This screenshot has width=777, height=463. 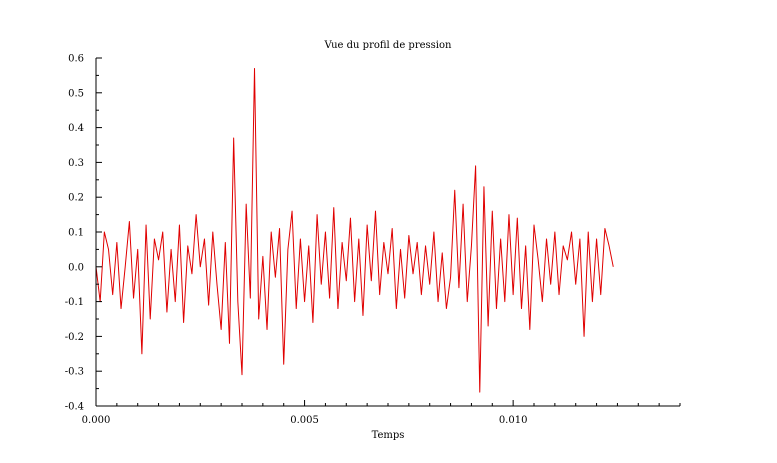 I want to click on y-tick-label: 0.4, so click(x=76, y=128).